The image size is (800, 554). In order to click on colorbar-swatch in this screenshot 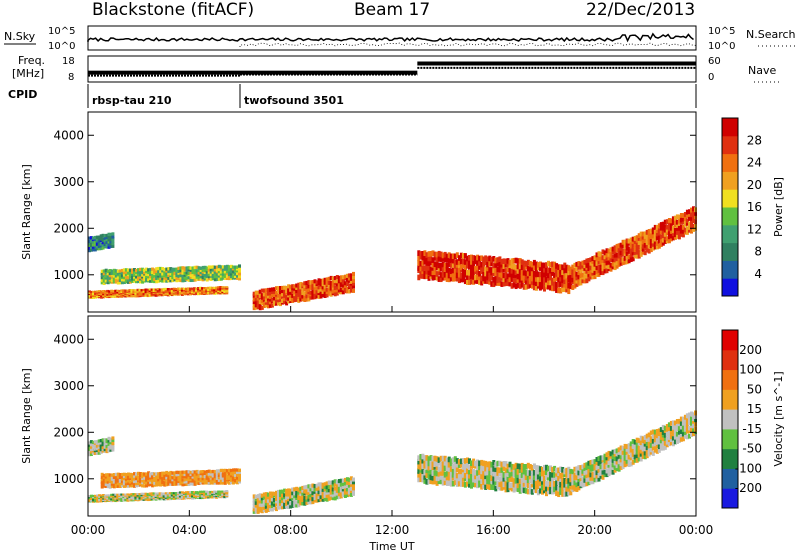, I will do `click(730, 234)`.